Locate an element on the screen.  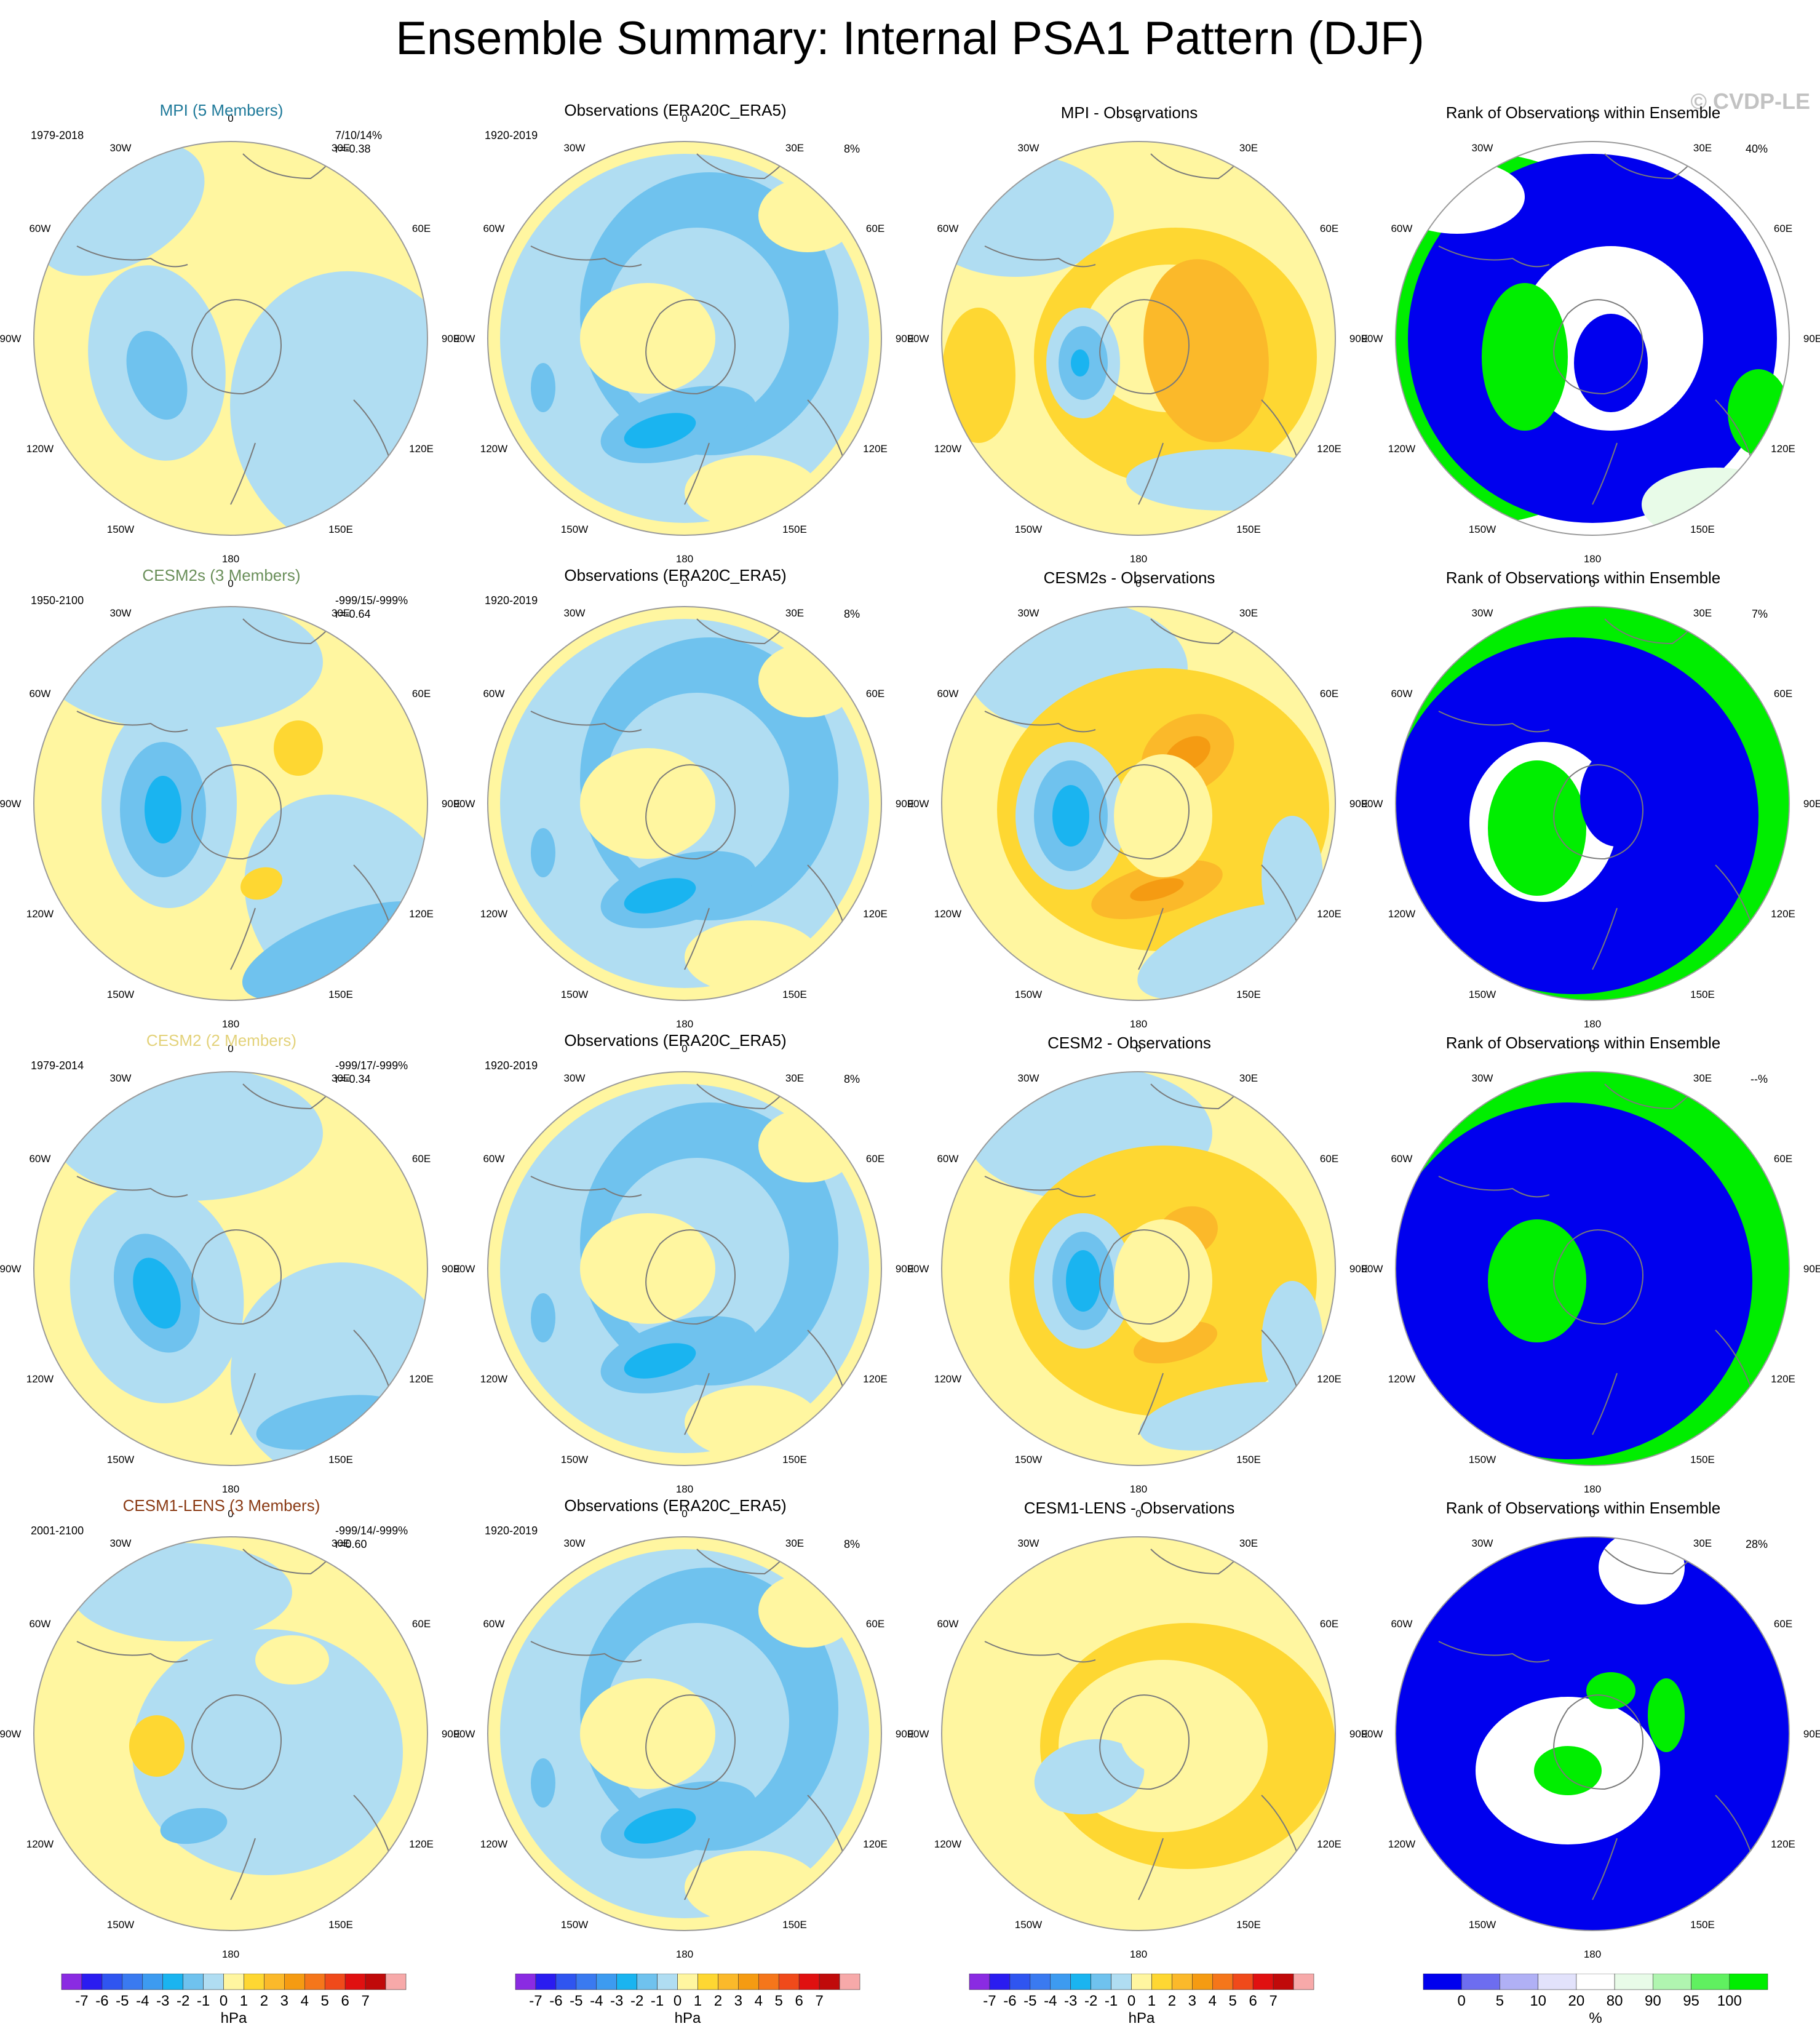
rank-map: 0 30E 60E 90E 120E 150E 180 150W 120W 90W 60W 30W is located at coordinates (1591, 1734).